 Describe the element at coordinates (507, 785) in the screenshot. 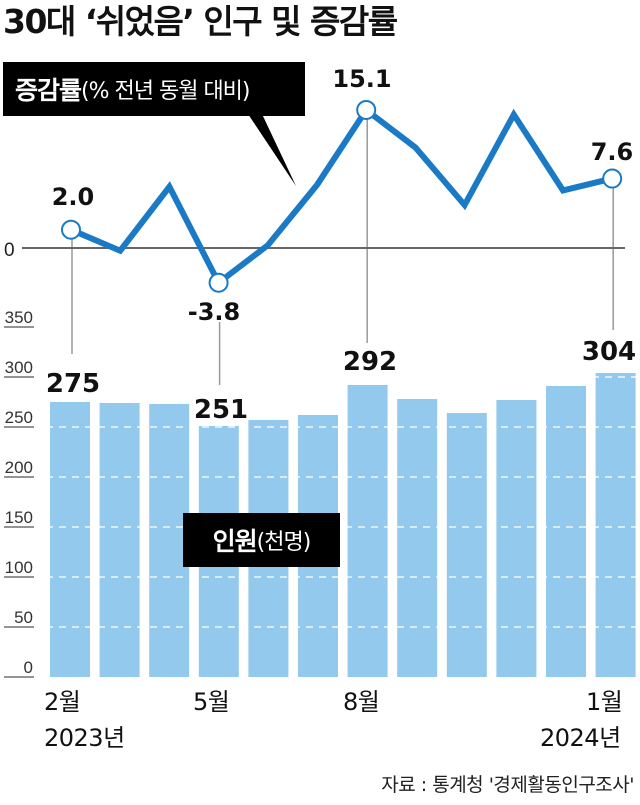

I see `source-note: 자료 : 통계청 '경제활동인구조사'` at that location.